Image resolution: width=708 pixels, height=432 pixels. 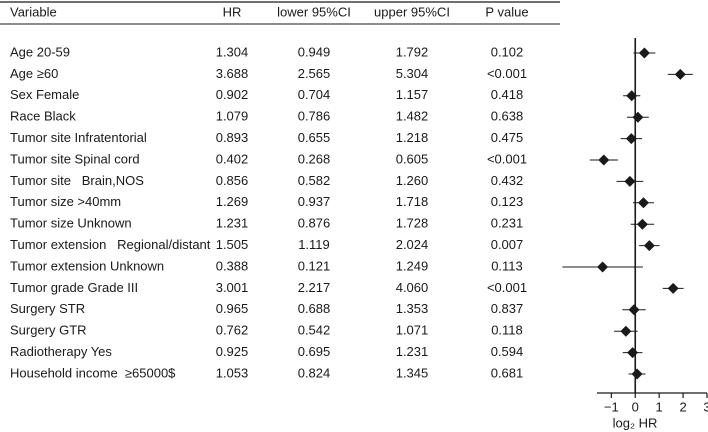 I want to click on upper-cell: 1.718, so click(x=412, y=201).